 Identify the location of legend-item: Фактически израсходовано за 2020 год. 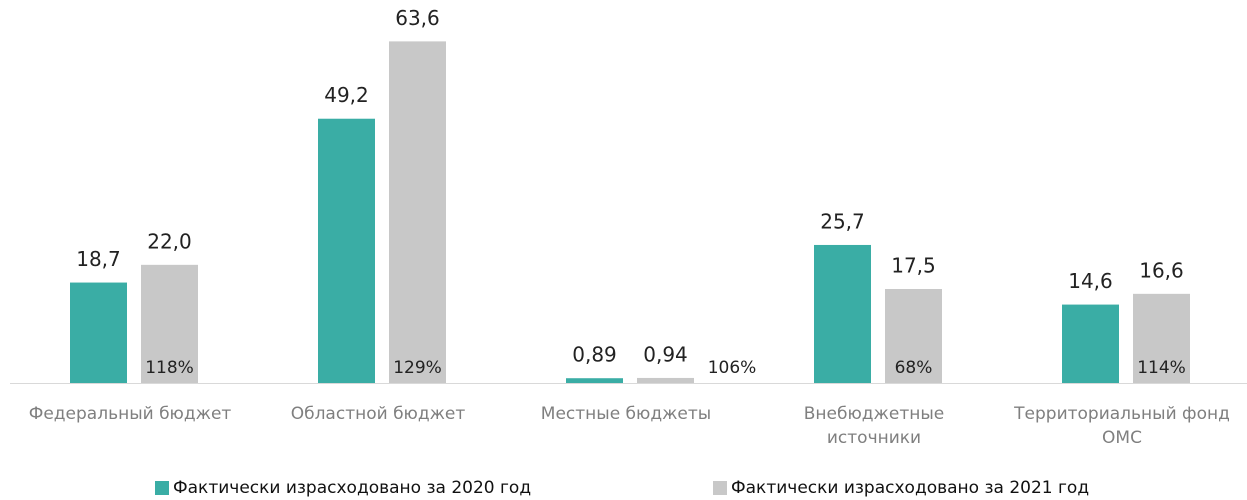
(343, 488).